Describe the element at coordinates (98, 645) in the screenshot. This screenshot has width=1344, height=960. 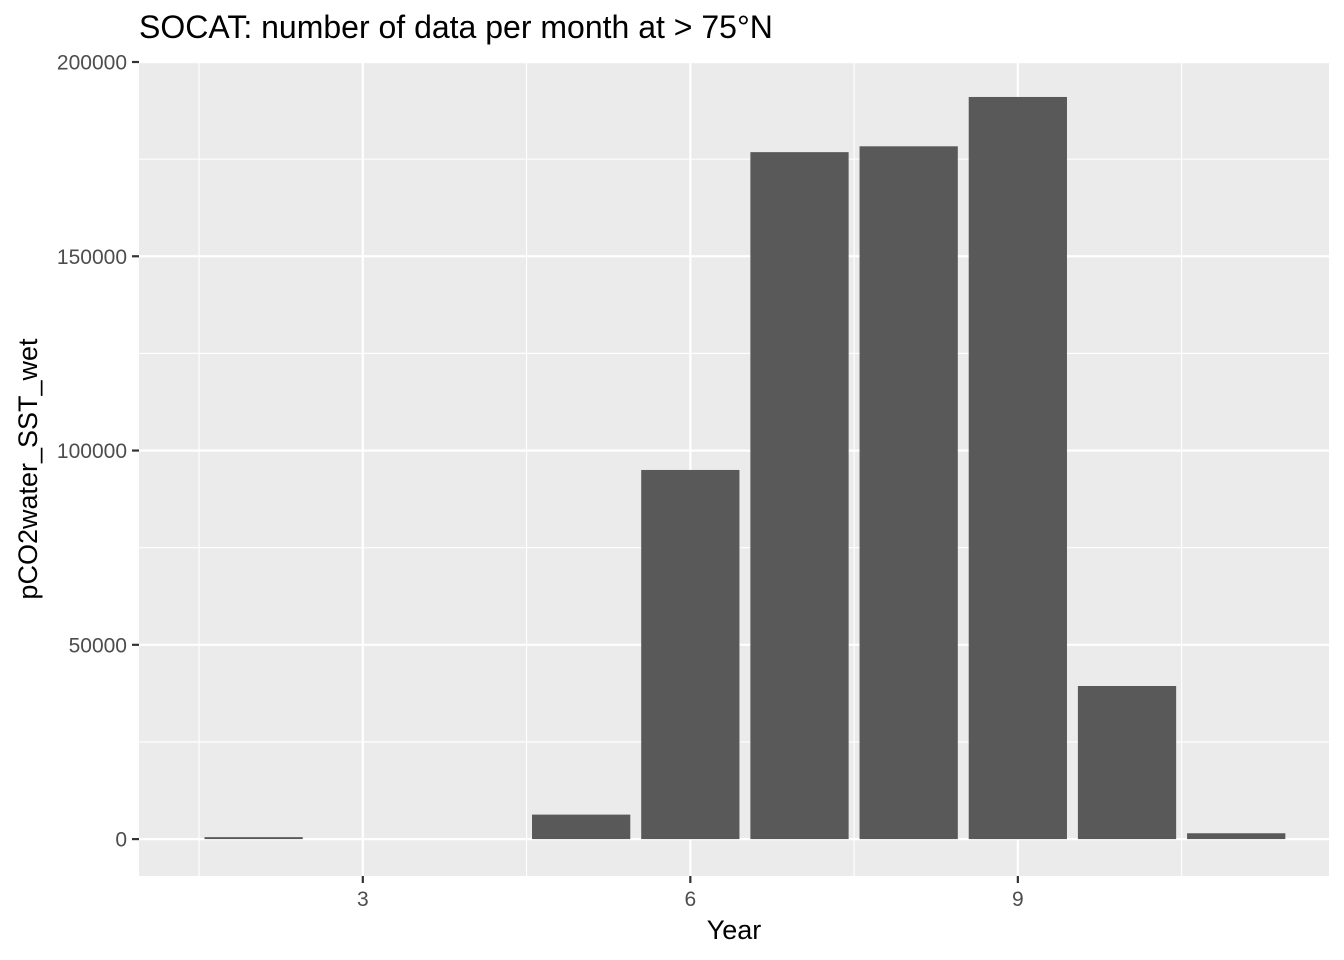
I see `y-tick-label: 50000` at that location.